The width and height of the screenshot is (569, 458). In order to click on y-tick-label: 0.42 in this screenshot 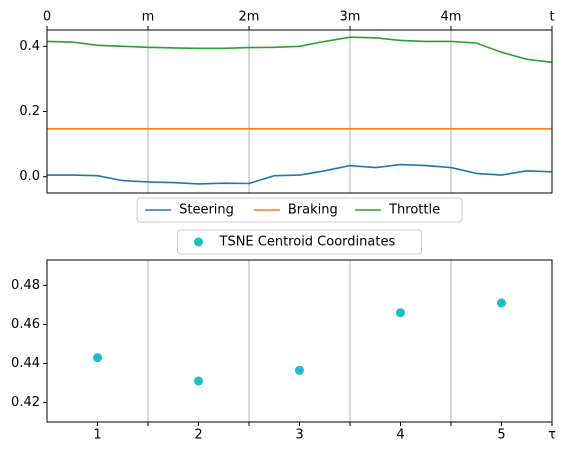, I will do `click(25, 402)`.